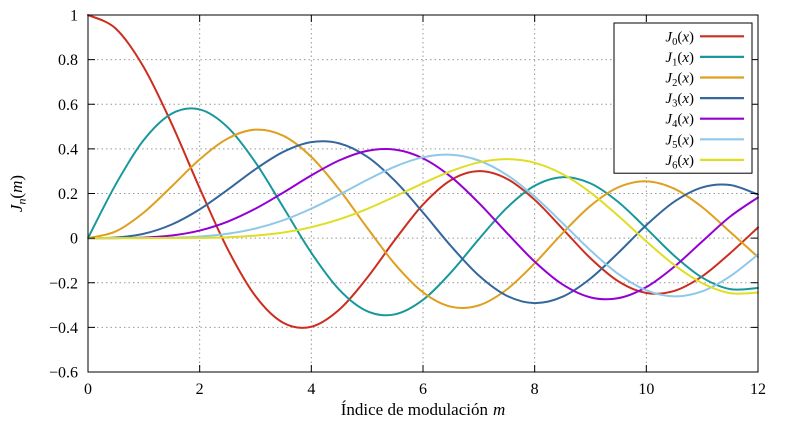 This screenshot has width=794, height=434. Describe the element at coordinates (679, 100) in the screenshot. I see `legend-label: J3(x)` at that location.